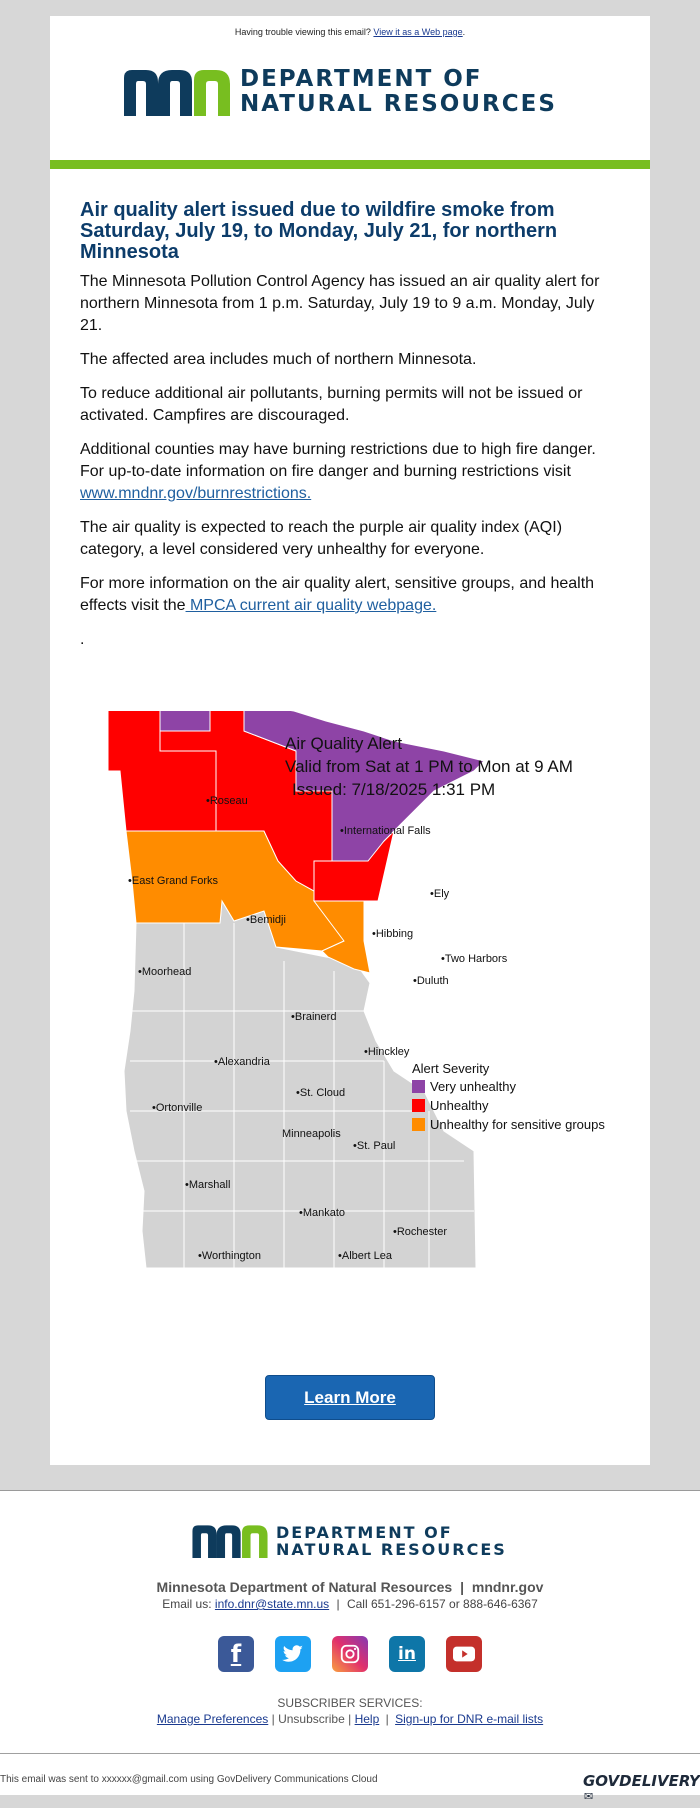 The image size is (700, 1808). I want to click on linkedin-icon: in, so click(407, 1654).